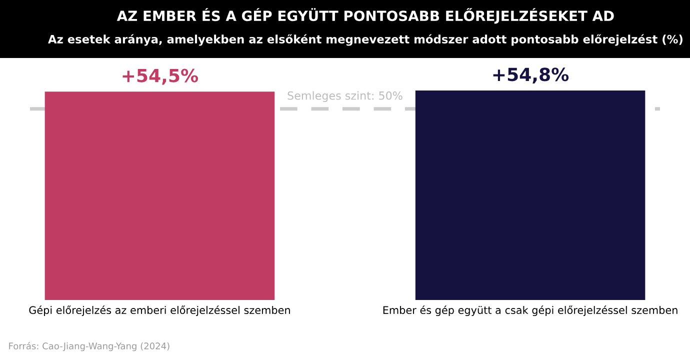 The height and width of the screenshot is (362, 690). I want to click on x-tick-label: Ember és gép együtt a csak gépi előrejelzéssel szemben, so click(530, 311).